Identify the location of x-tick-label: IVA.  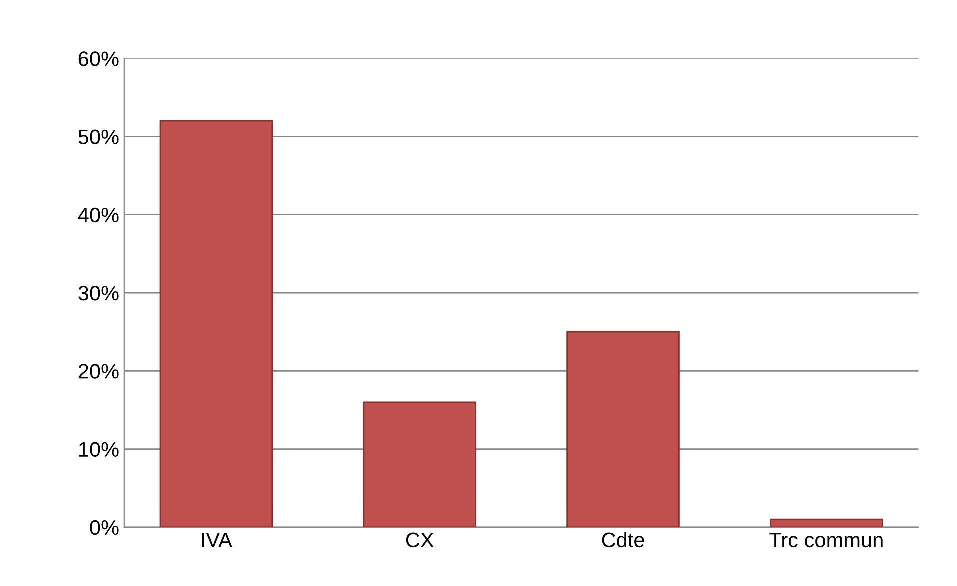
(217, 540).